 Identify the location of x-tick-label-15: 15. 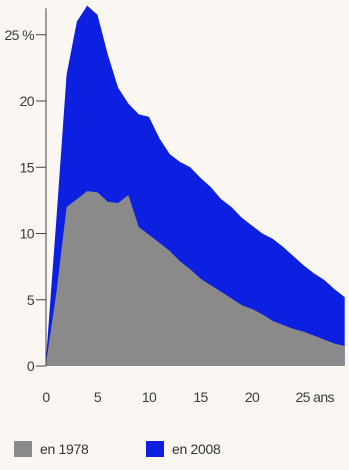
(200, 397).